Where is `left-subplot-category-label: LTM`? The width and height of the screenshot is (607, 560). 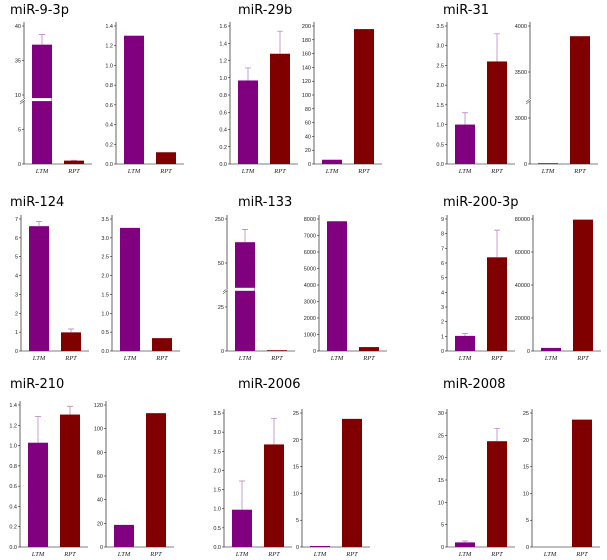
left-subplot-category-label: LTM is located at coordinates (465, 171).